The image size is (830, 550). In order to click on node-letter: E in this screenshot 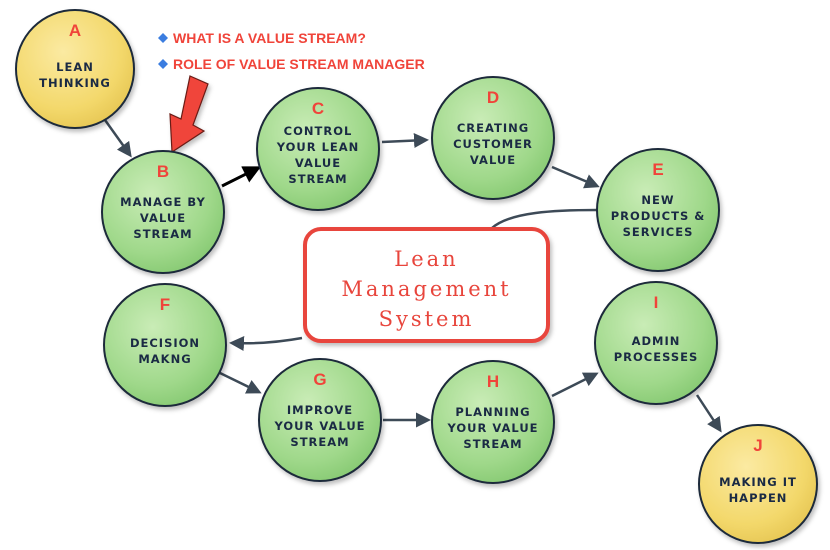, I will do `click(657, 169)`.